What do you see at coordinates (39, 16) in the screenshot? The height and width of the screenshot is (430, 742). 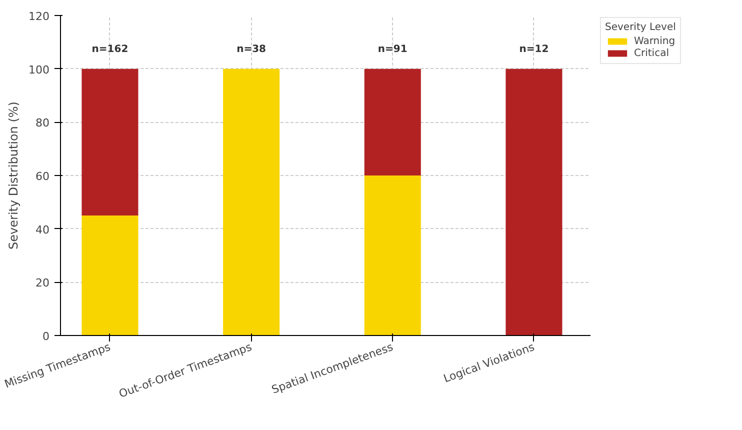 I see `y-tick-label: 120` at bounding box center [39, 16].